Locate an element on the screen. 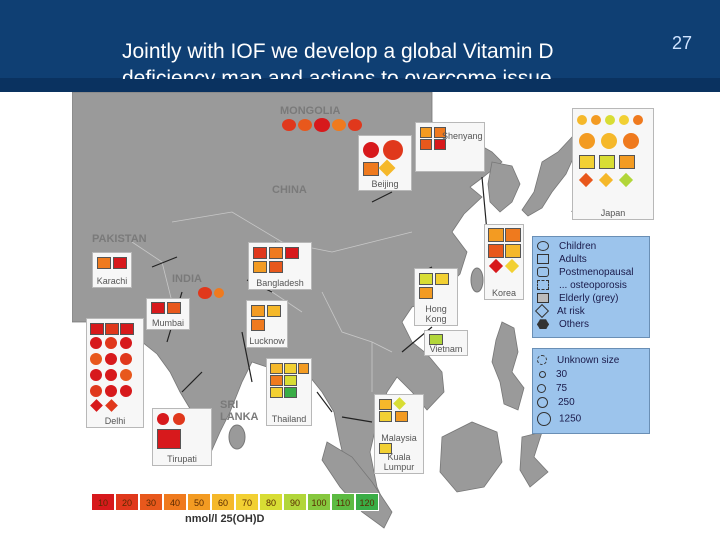  legend-row-postmenopausal: Postmenopausal is located at coordinates (585, 273).